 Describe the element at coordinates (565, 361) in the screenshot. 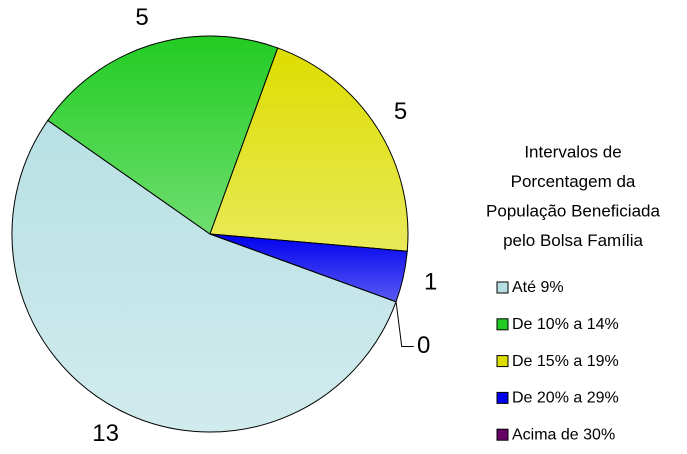

I see `legend-label: De 15% a 19%` at that location.